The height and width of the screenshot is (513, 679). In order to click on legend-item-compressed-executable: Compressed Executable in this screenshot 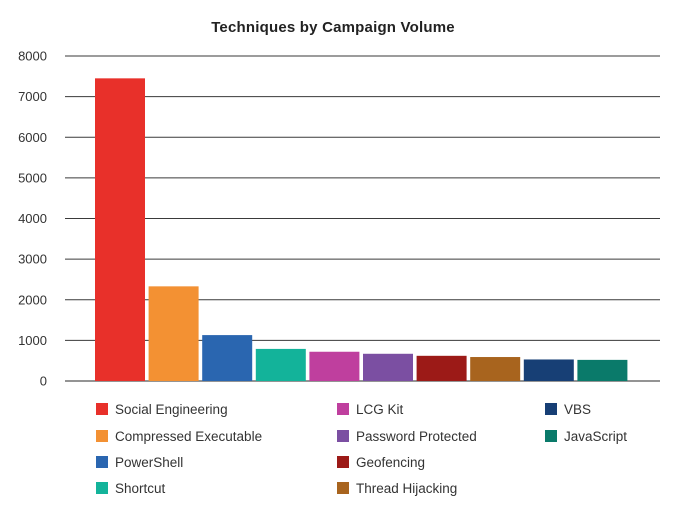, I will do `click(179, 436)`.